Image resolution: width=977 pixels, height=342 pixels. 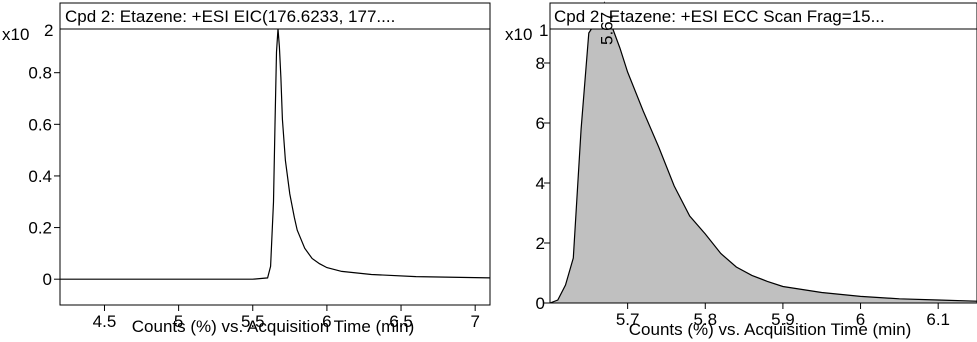 I want to click on y-tick-label: 6, so click(x=540, y=123).